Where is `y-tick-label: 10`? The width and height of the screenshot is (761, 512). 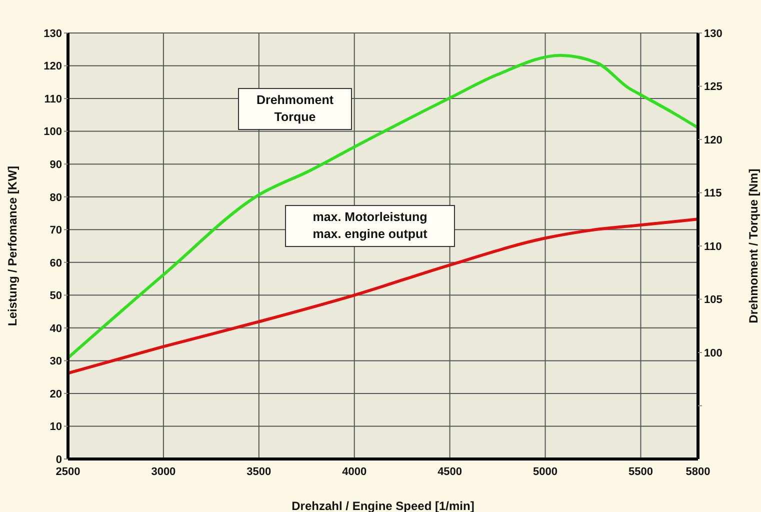 y-tick-label: 10 is located at coordinates (56, 427).